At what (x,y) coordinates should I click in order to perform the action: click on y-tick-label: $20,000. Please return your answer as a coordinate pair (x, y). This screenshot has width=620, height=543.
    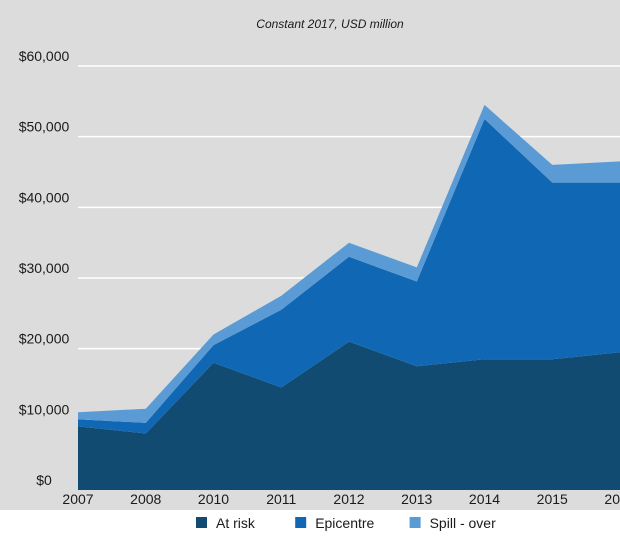
    Looking at the image, I should click on (44, 339).